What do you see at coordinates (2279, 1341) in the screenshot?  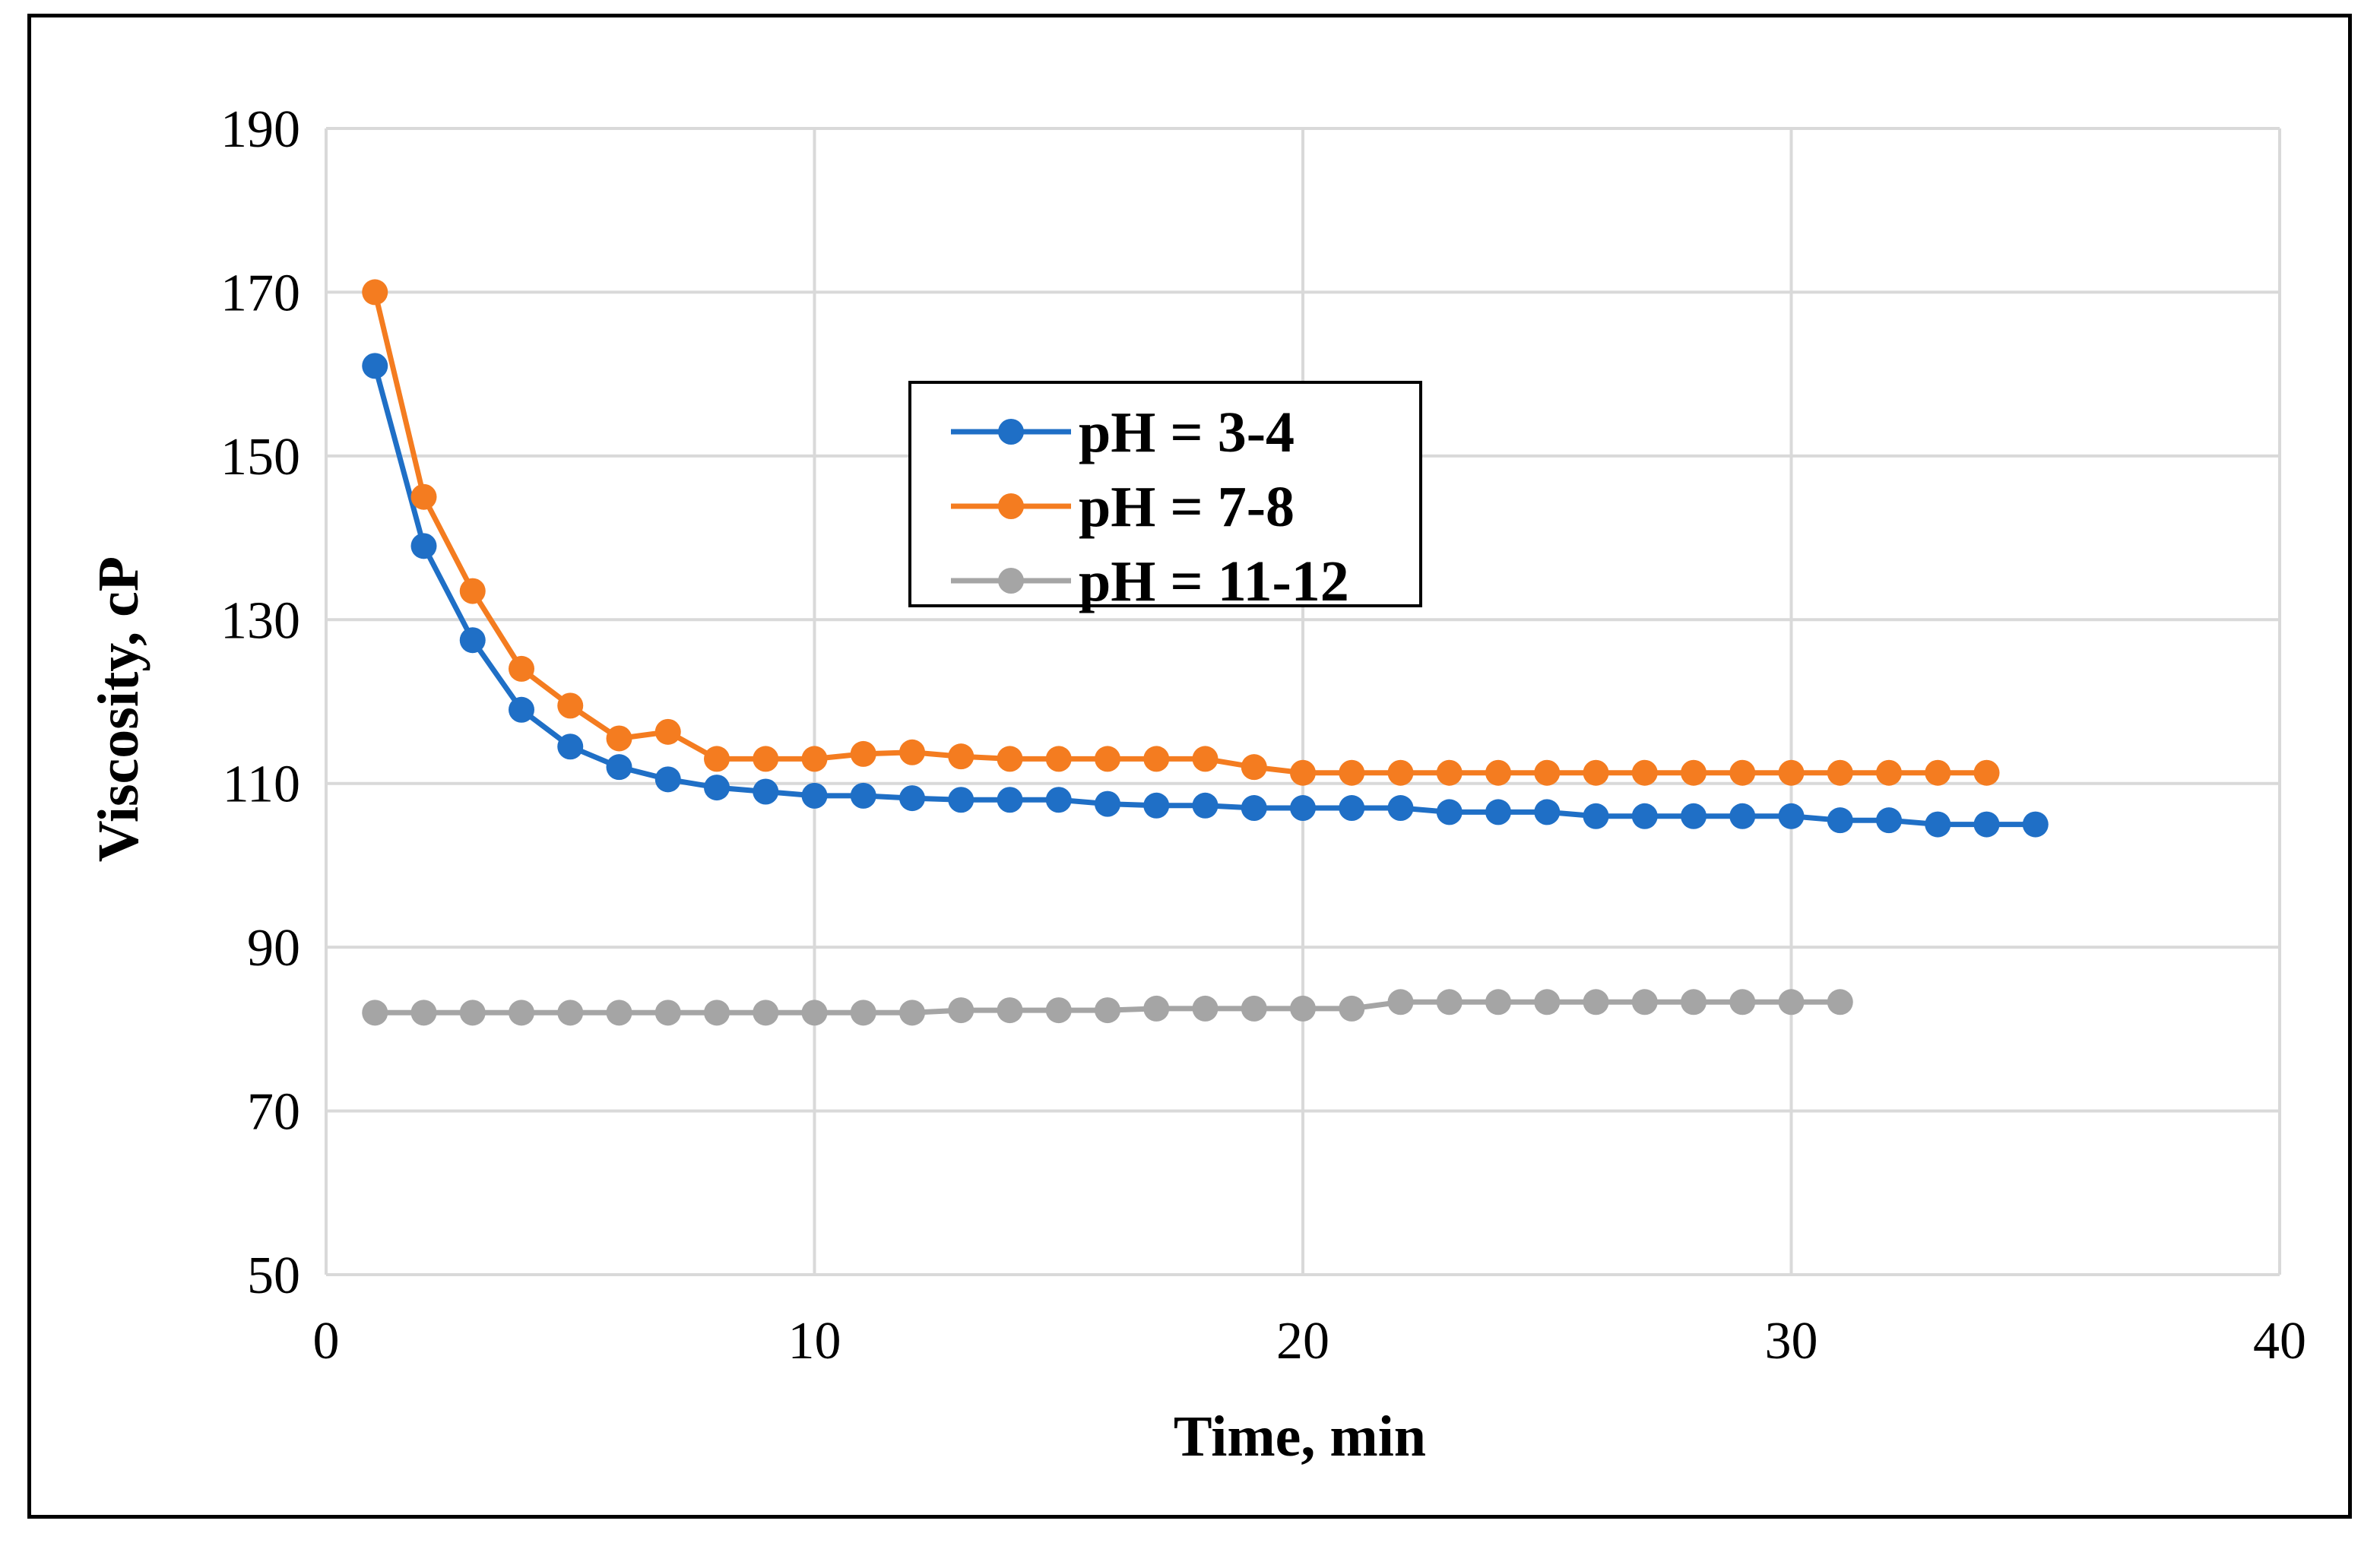 I see `x-tick-label-40: 40` at bounding box center [2279, 1341].